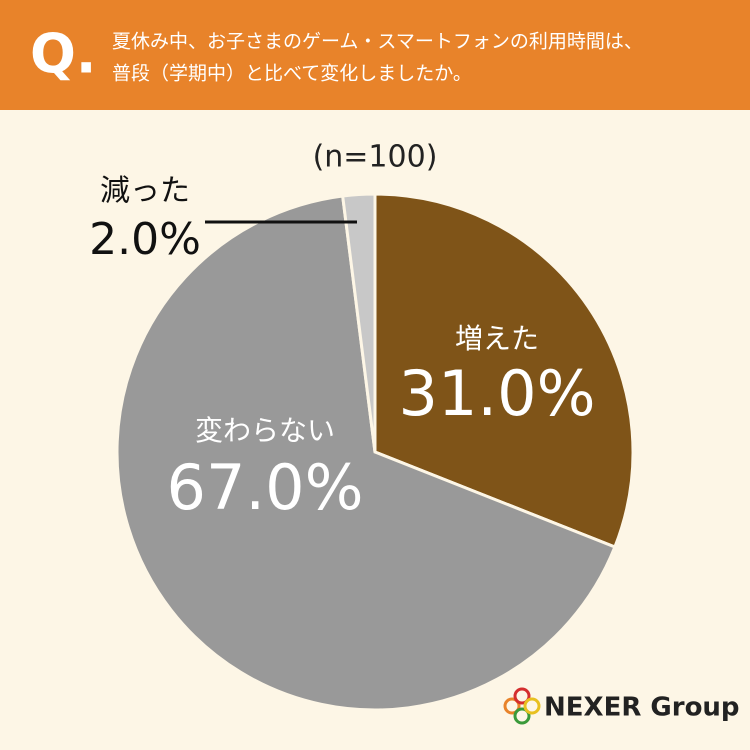 The image size is (750, 750). What do you see at coordinates (63, 54) in the screenshot?
I see `q-mark: Q.` at bounding box center [63, 54].